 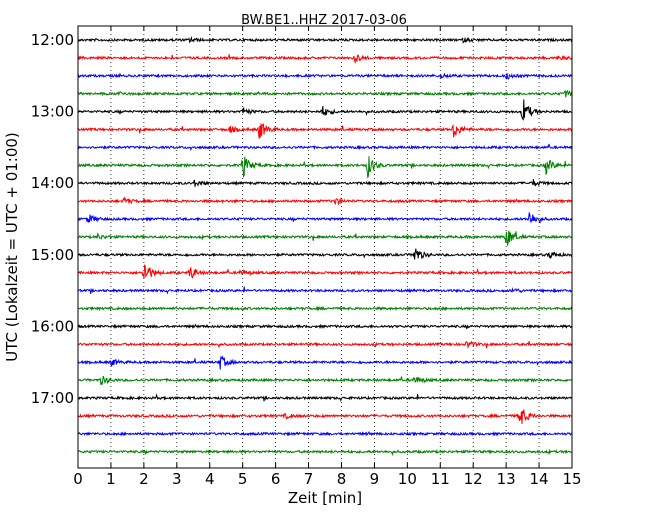 I want to click on y-axis-ticks: 12:00 13:00 14:00 15:00 16:00 17:00, so click(x=57, y=219).